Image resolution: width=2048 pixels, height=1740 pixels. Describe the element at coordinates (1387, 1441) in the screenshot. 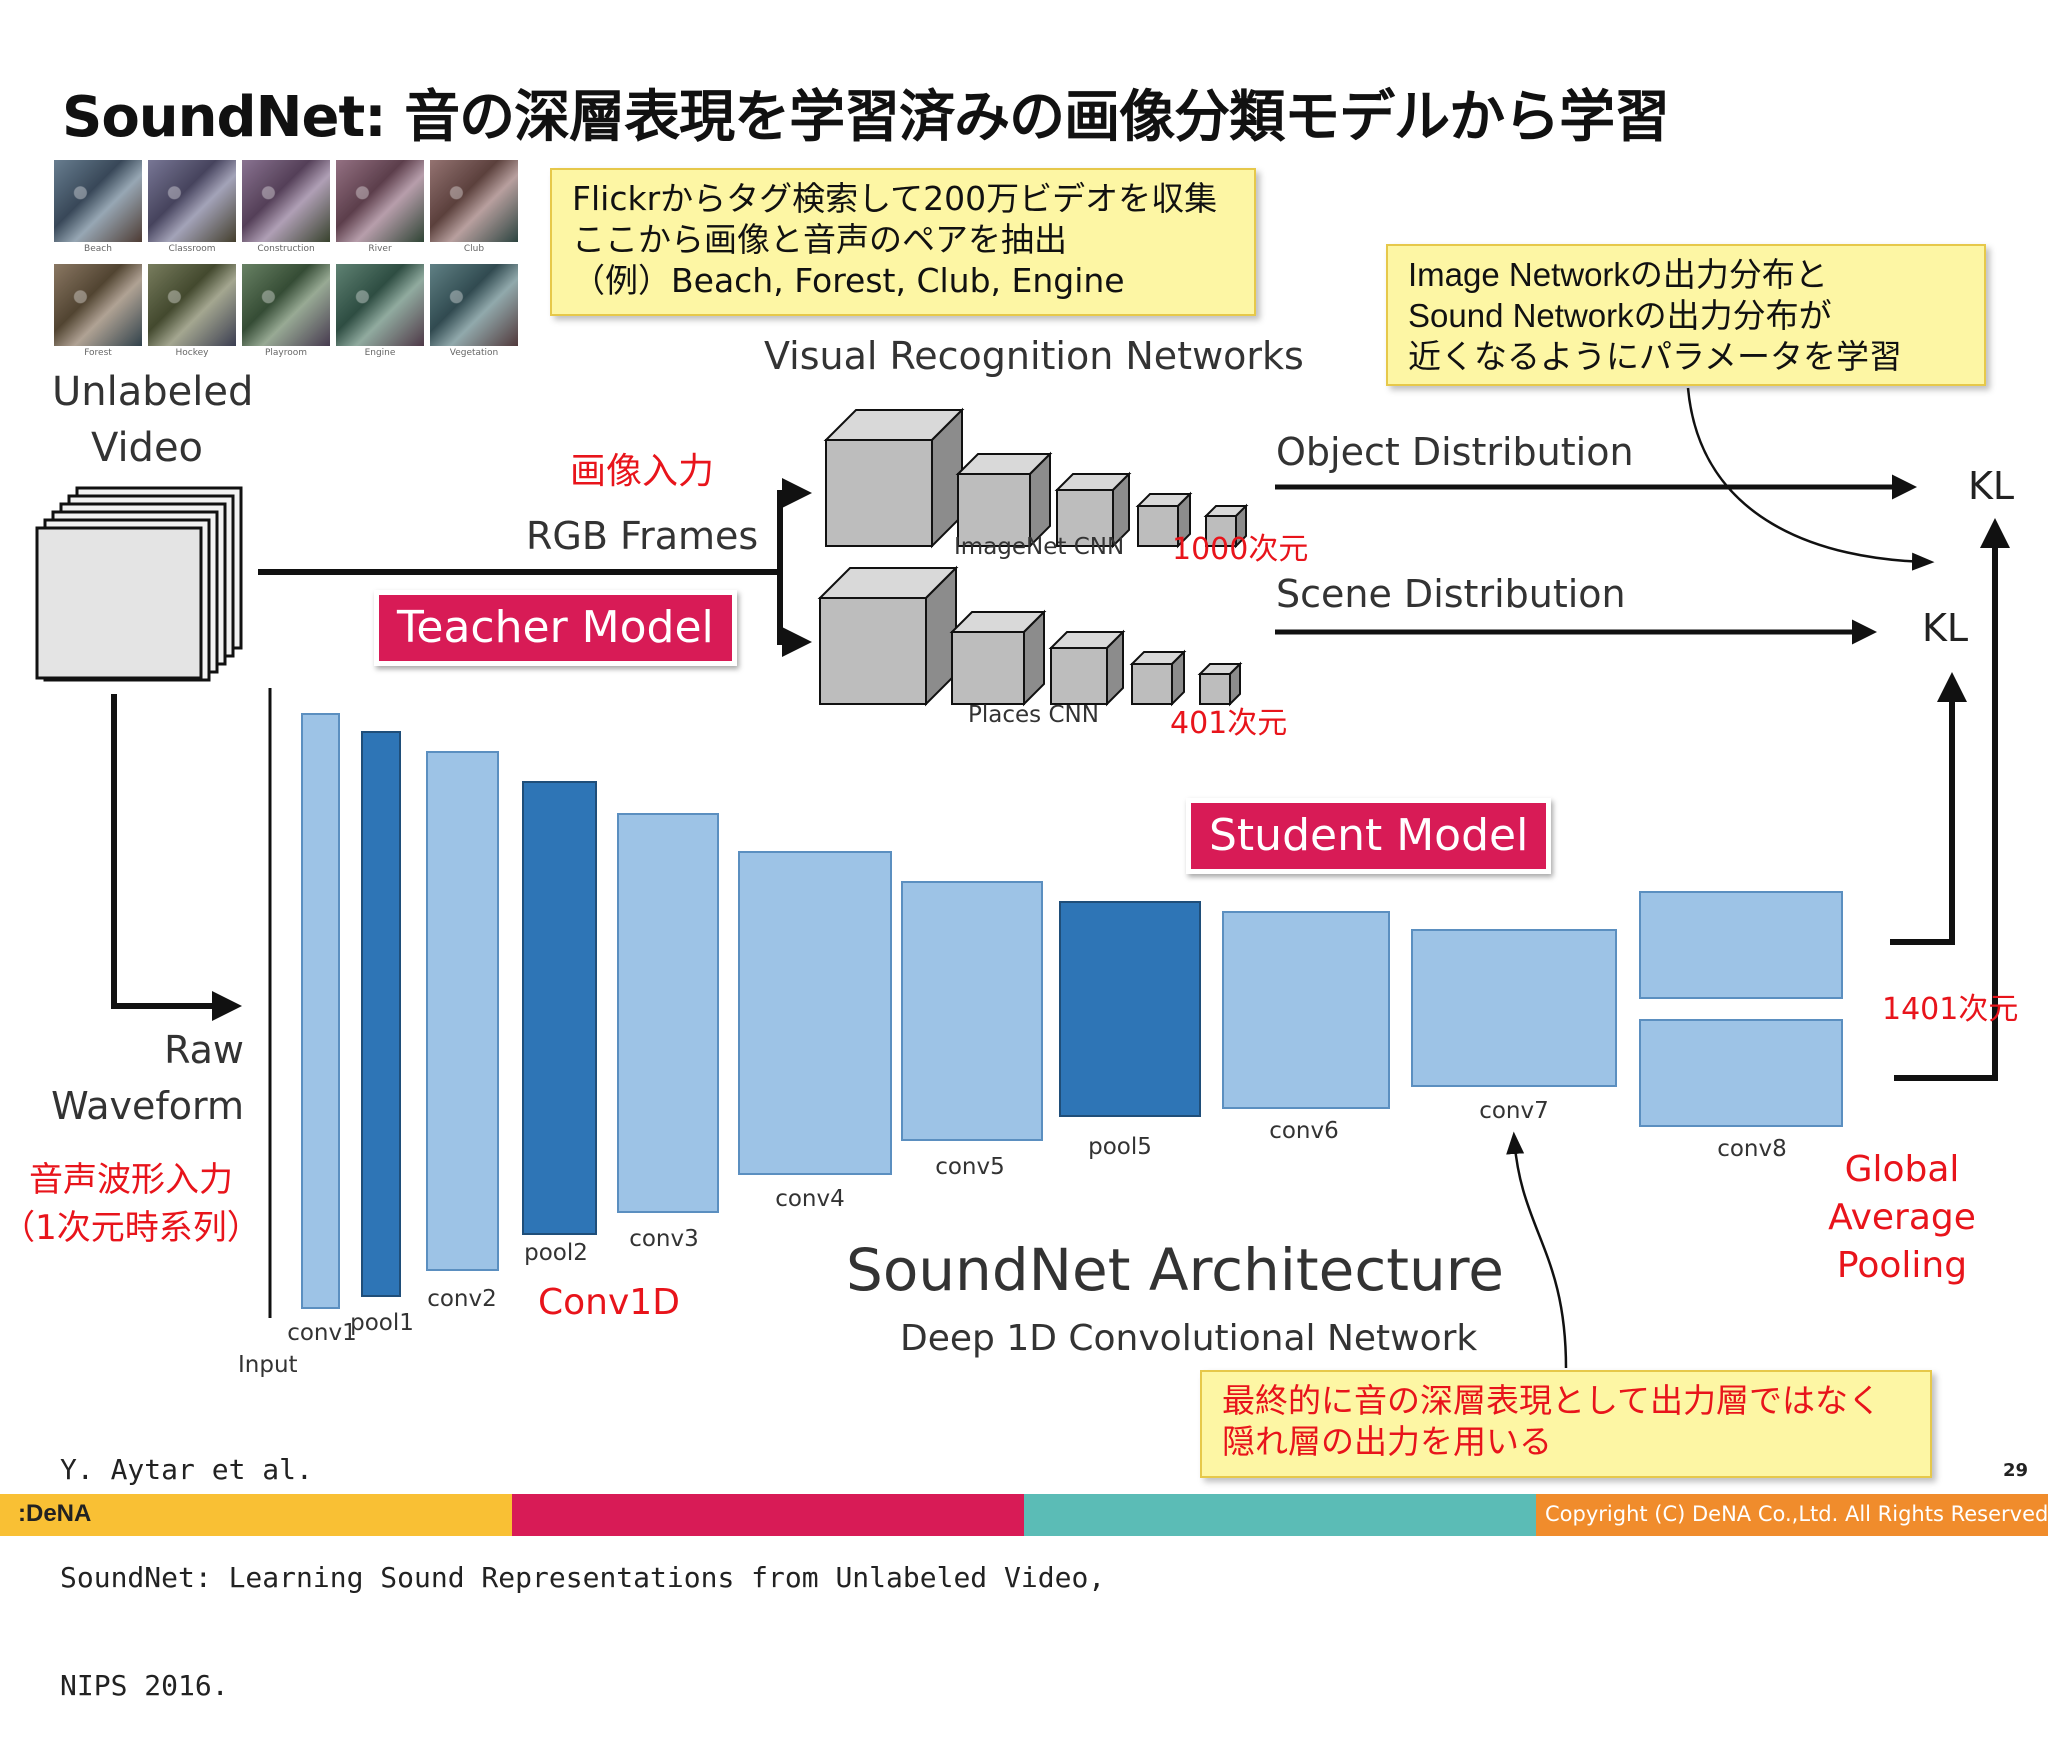

I see `callout-line: 隠れ層の出力を用いる` at that location.